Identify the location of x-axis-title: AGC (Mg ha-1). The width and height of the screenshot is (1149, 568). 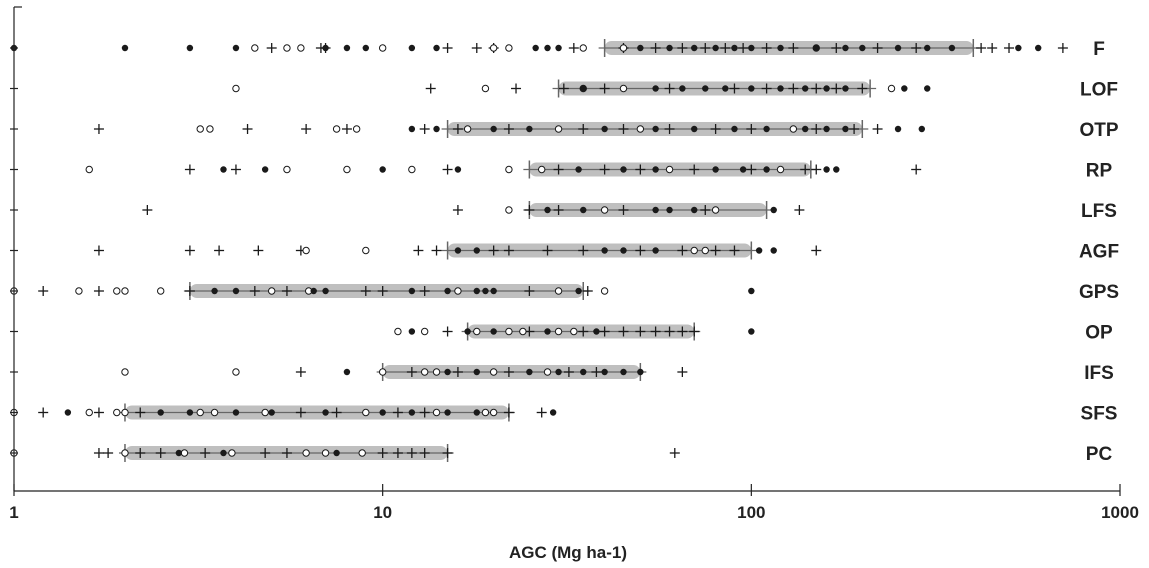
(568, 552).